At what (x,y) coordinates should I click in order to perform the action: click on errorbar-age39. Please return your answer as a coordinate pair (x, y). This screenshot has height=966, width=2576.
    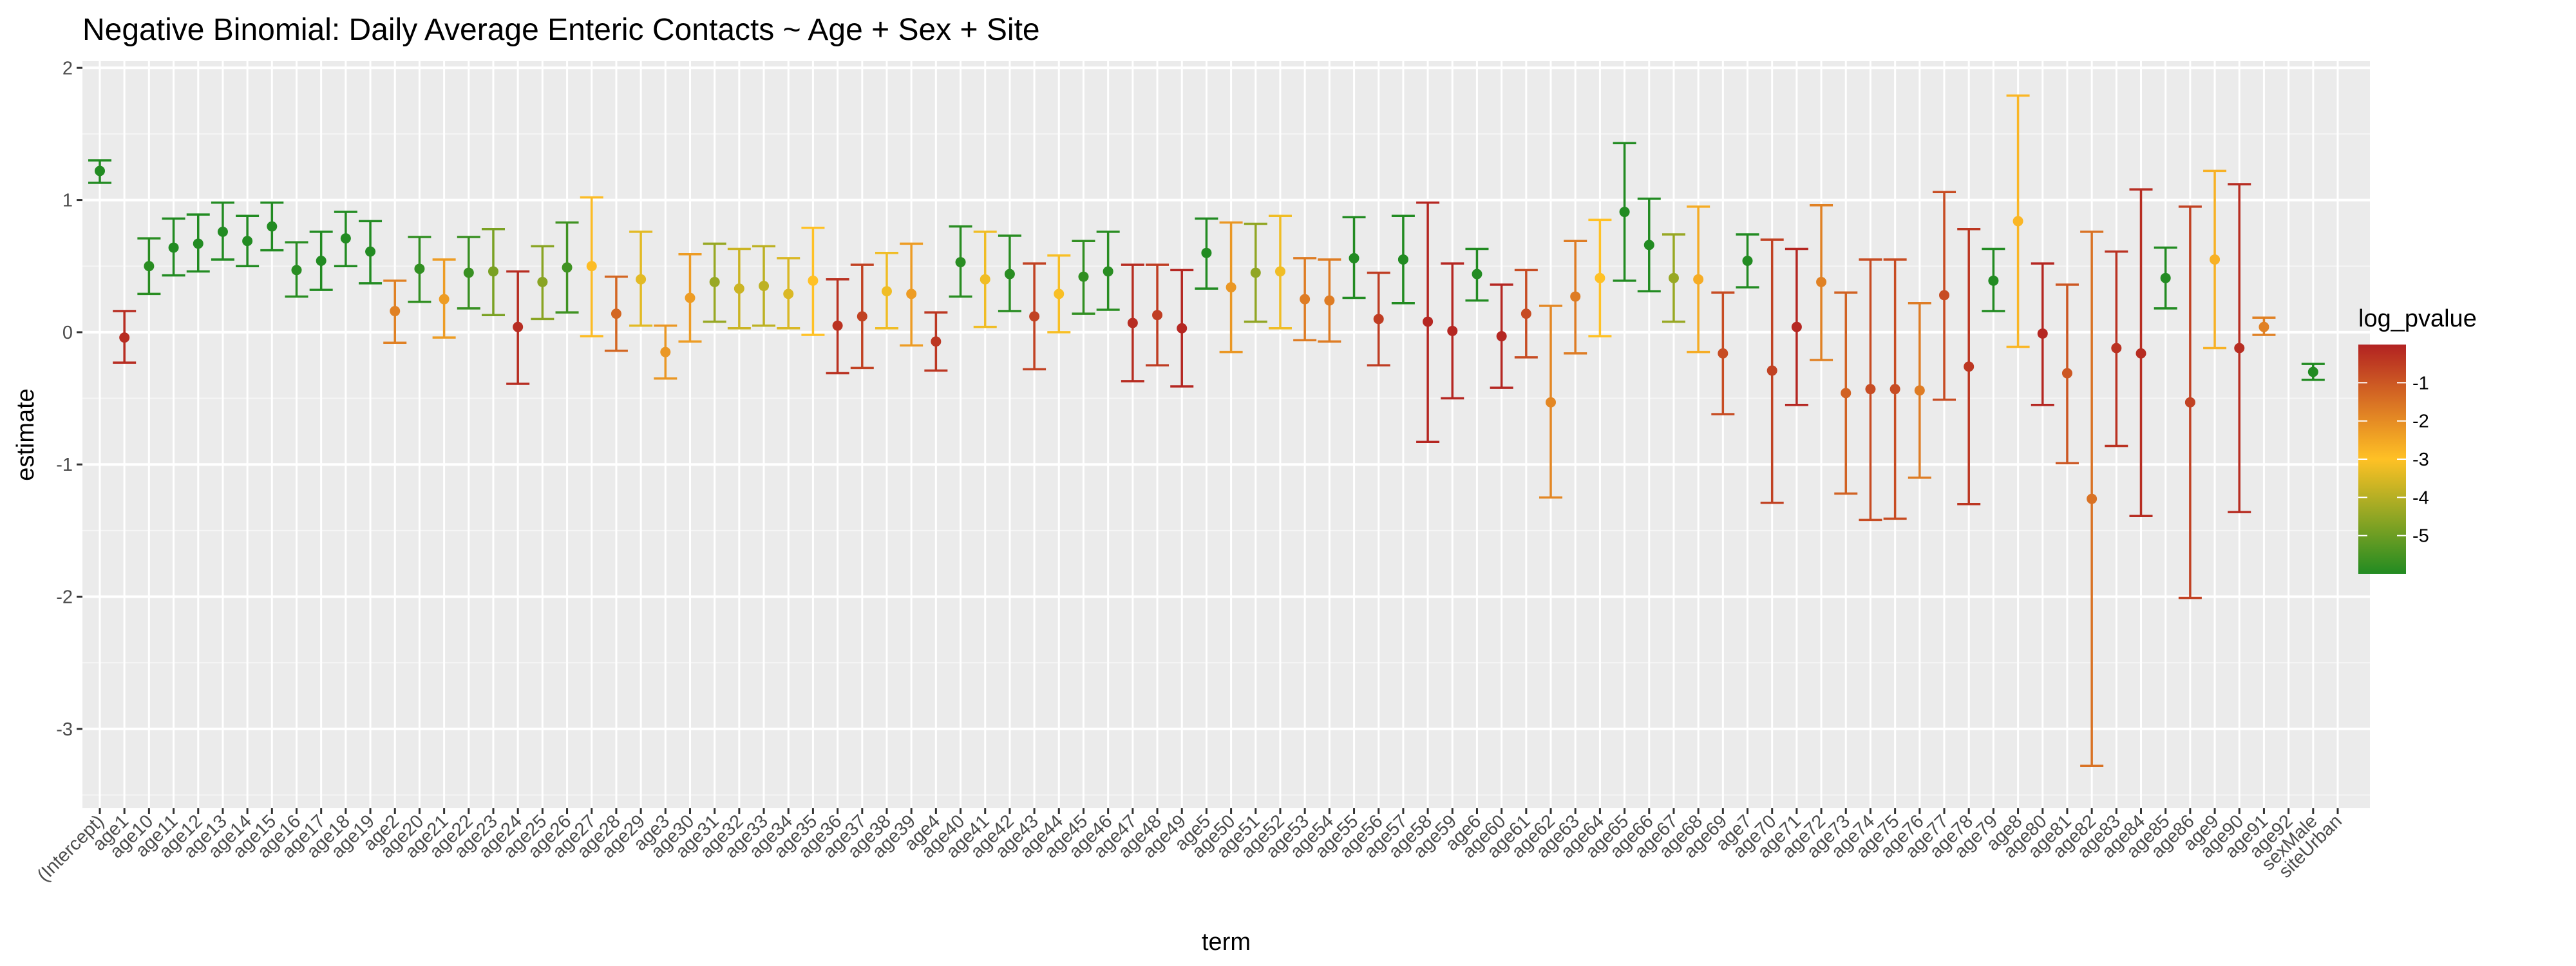
    Looking at the image, I should click on (911, 294).